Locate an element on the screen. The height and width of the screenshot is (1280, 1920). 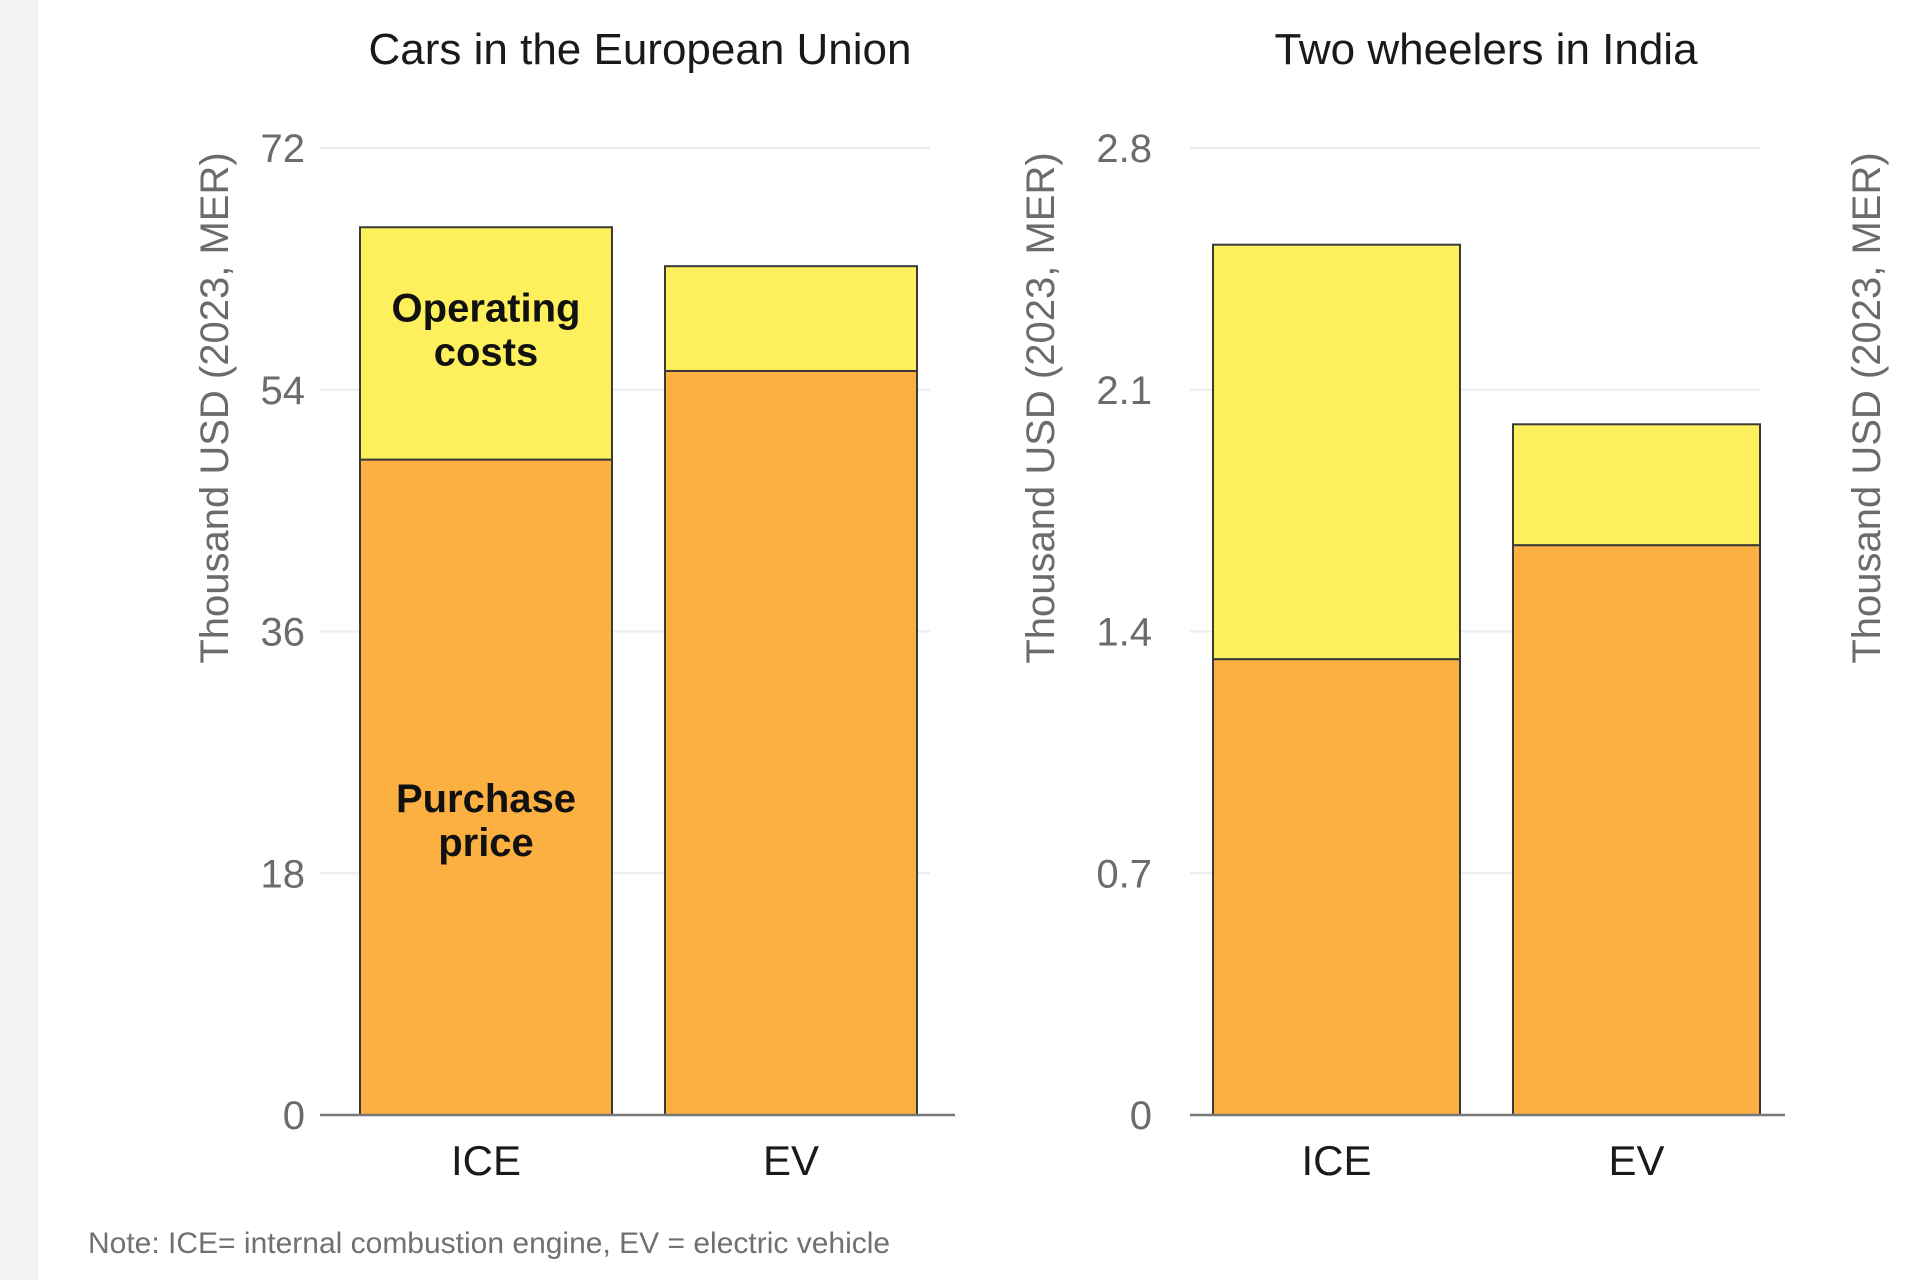
y-tick-label: 18 is located at coordinates (283, 874).